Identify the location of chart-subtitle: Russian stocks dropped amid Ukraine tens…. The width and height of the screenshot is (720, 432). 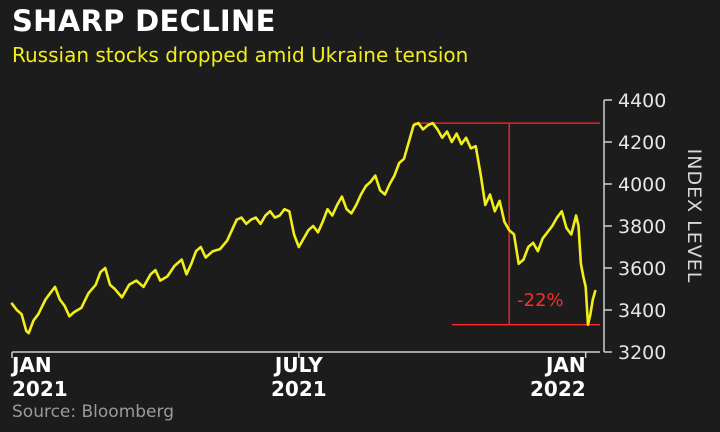
(240, 55).